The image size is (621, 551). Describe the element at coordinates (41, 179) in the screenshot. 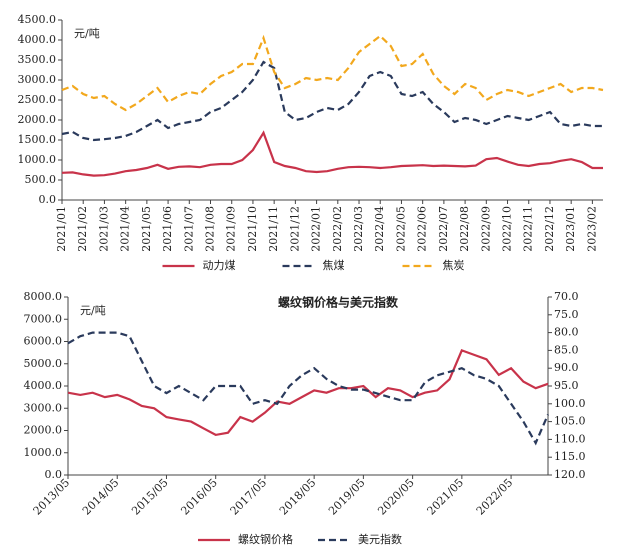

I see `y-tick-label: 500.0` at that location.